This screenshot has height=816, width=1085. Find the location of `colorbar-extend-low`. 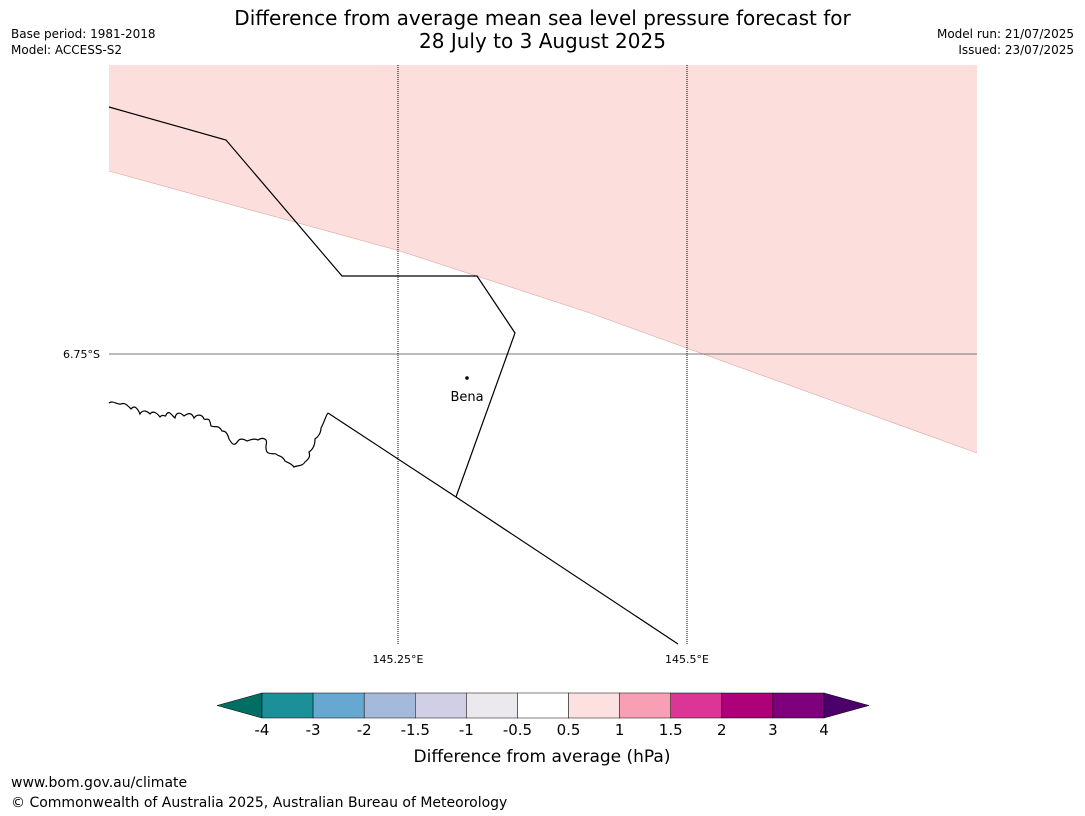

colorbar-extend-low is located at coordinates (239, 705).